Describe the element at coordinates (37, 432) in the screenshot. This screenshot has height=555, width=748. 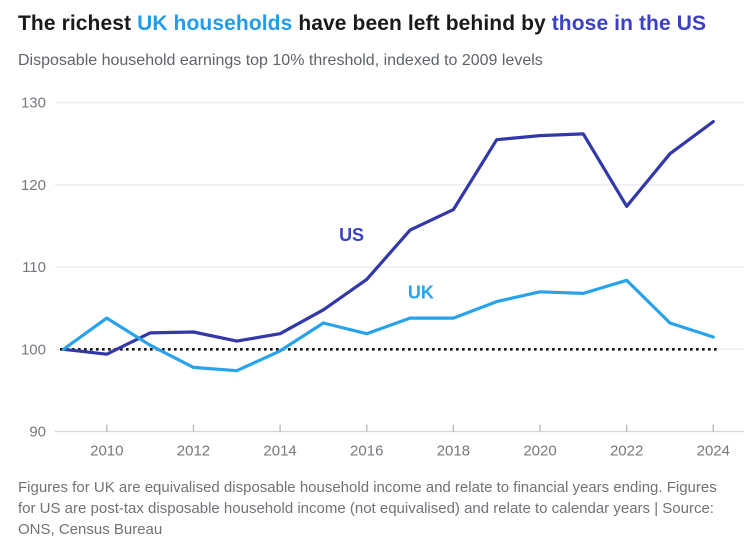
I see `y-axis-label-90: 90` at that location.